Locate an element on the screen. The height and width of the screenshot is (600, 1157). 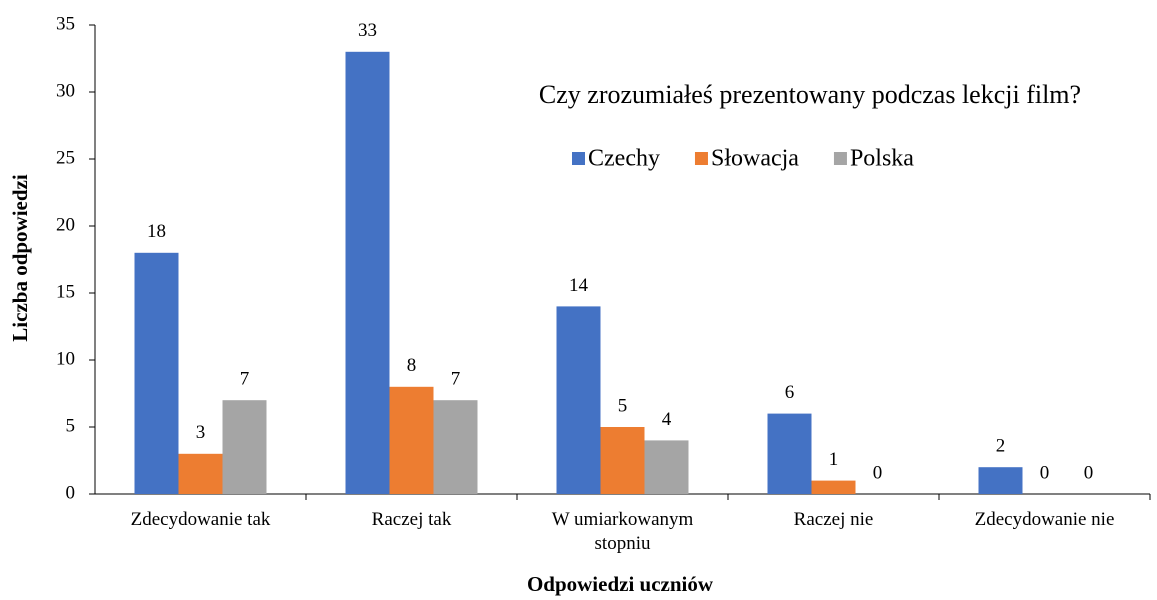
y-tick-label: 0 is located at coordinates (71, 492).